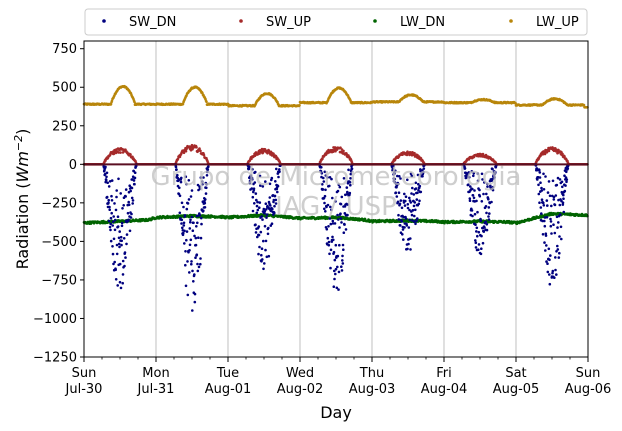 The height and width of the screenshot is (431, 622). What do you see at coordinates (156, 389) in the screenshot?
I see `x-tick-label-date: Jul-31` at bounding box center [156, 389].